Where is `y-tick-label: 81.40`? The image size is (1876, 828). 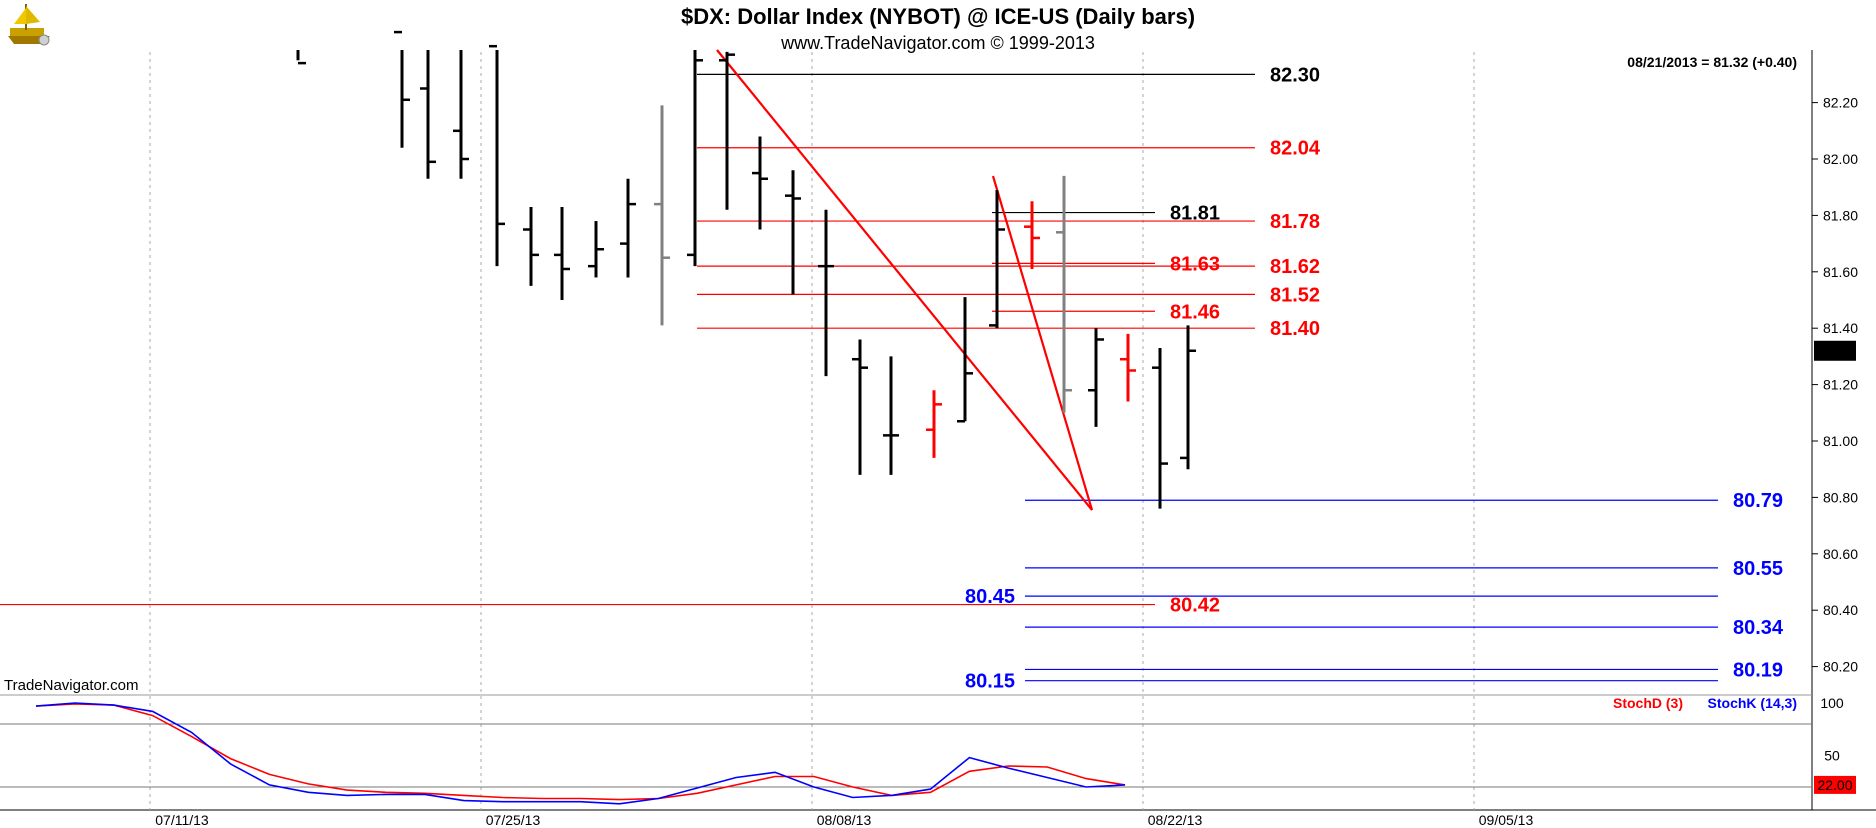
y-tick-label: 81.40 is located at coordinates (1840, 328).